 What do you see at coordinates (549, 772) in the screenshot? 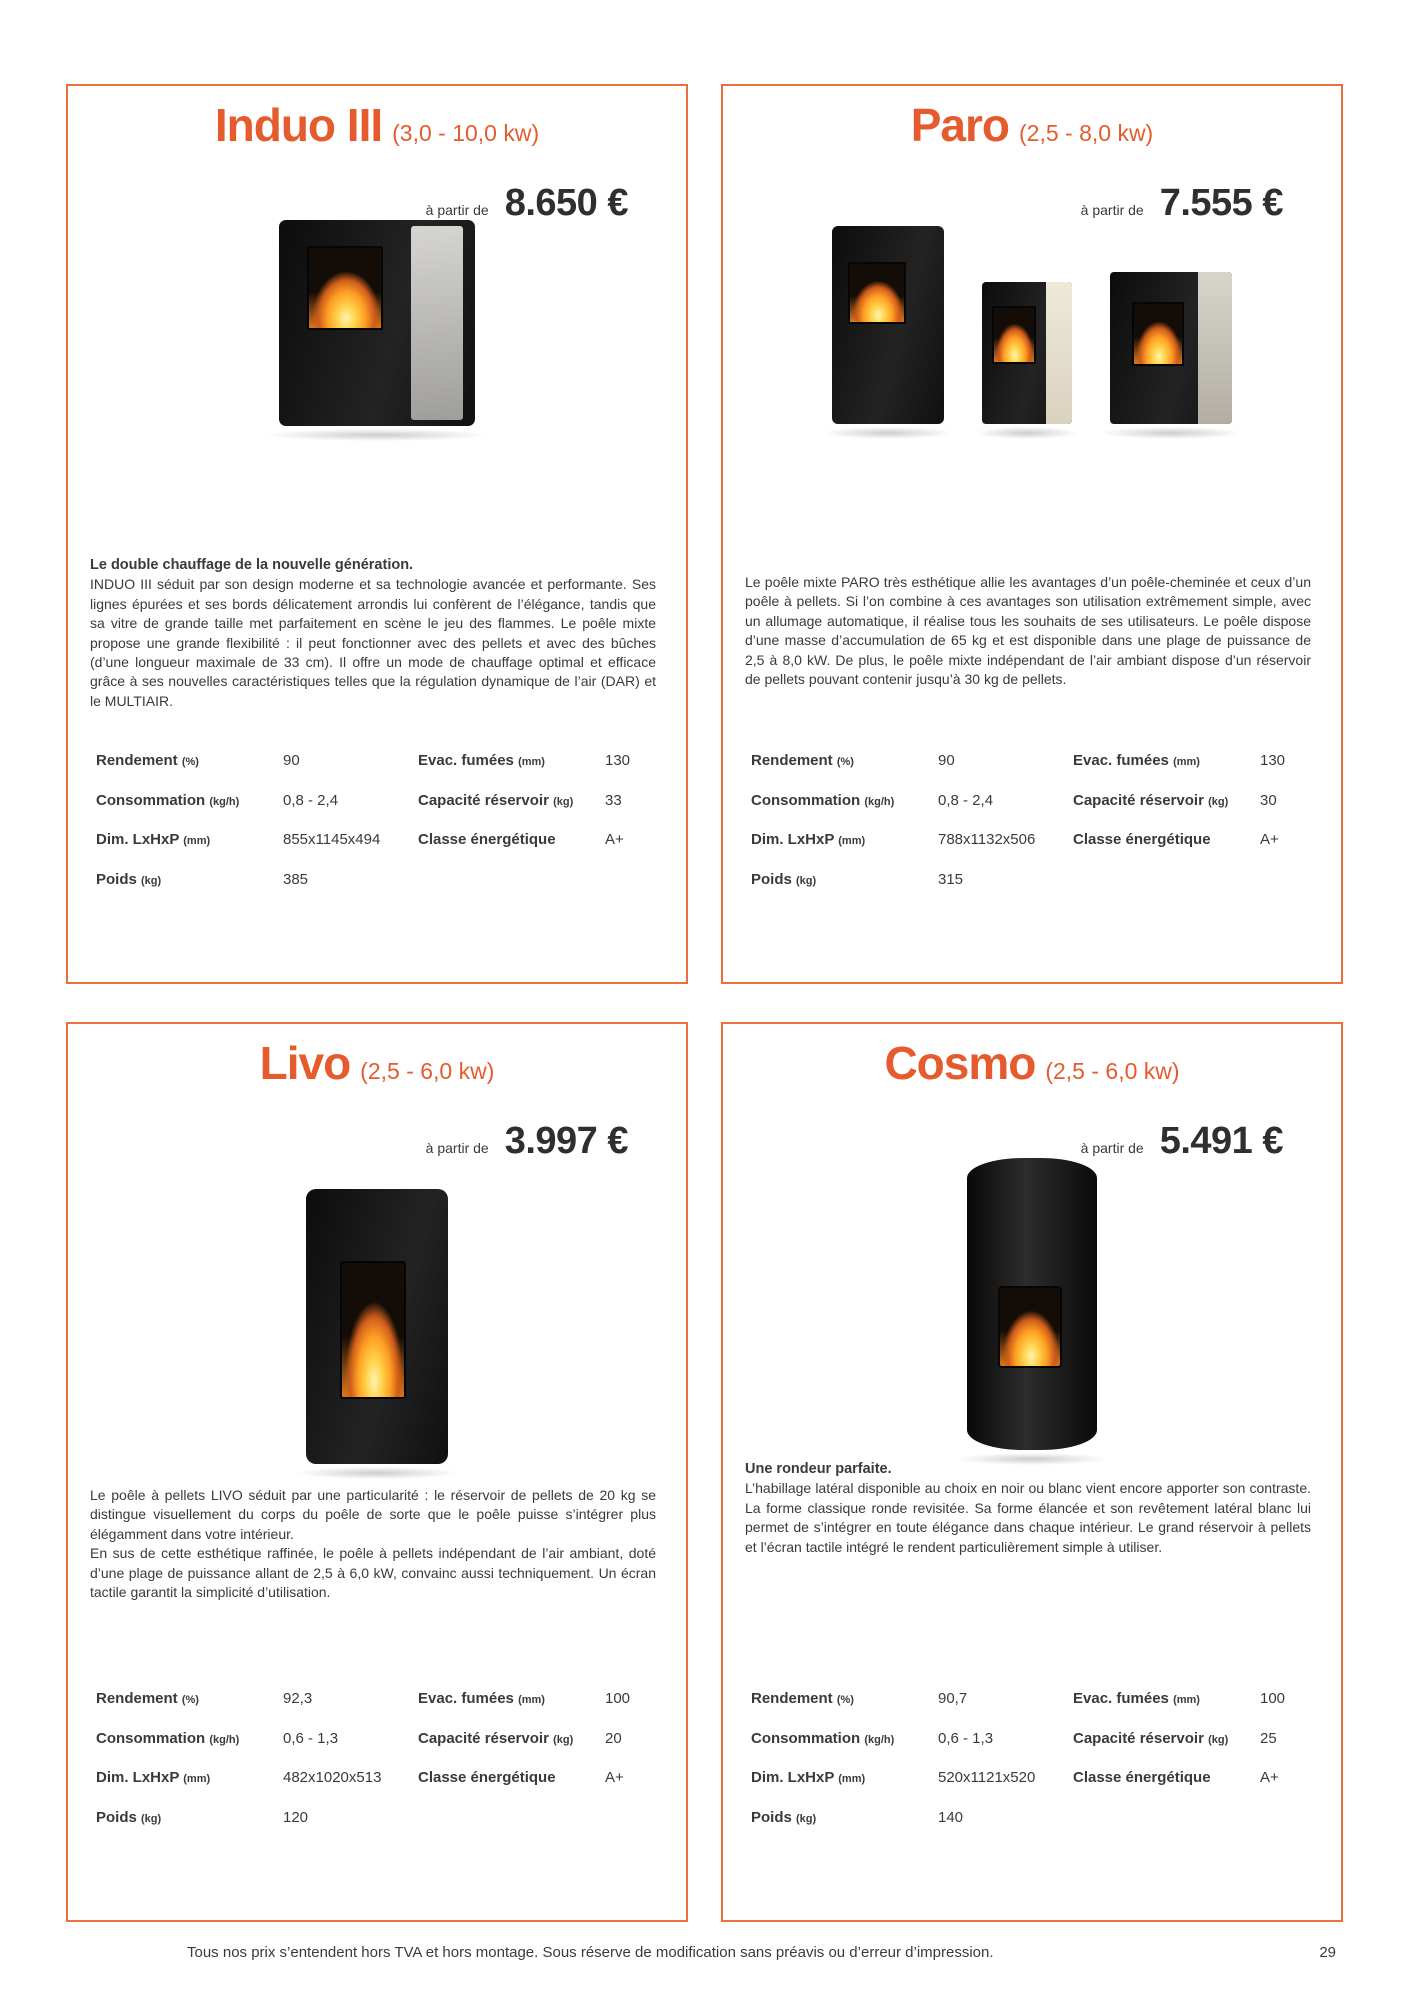
I see `spec-row: Evac. fumées (mm) 130` at bounding box center [549, 772].